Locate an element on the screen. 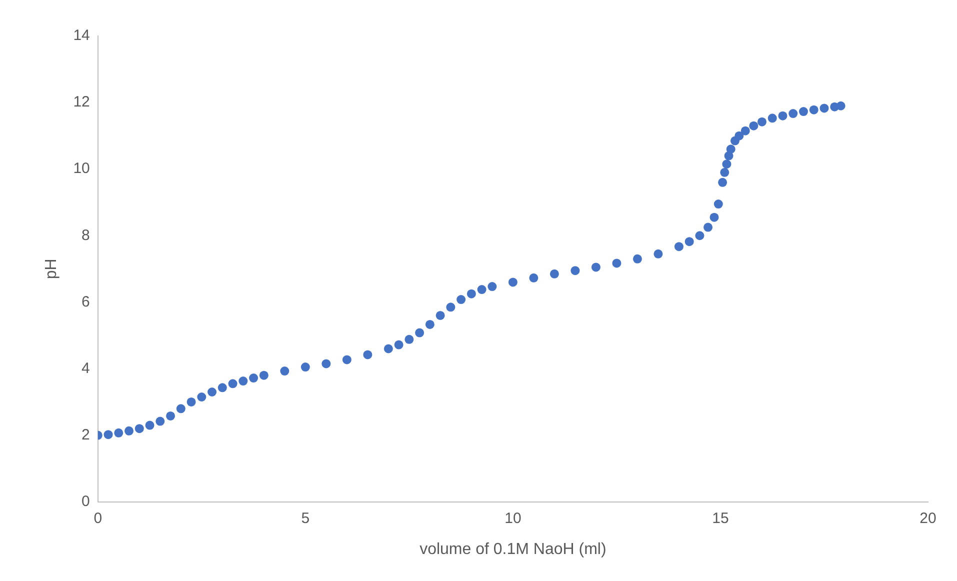 This screenshot has height=581, width=957. y-tick-label: 6 is located at coordinates (86, 301).